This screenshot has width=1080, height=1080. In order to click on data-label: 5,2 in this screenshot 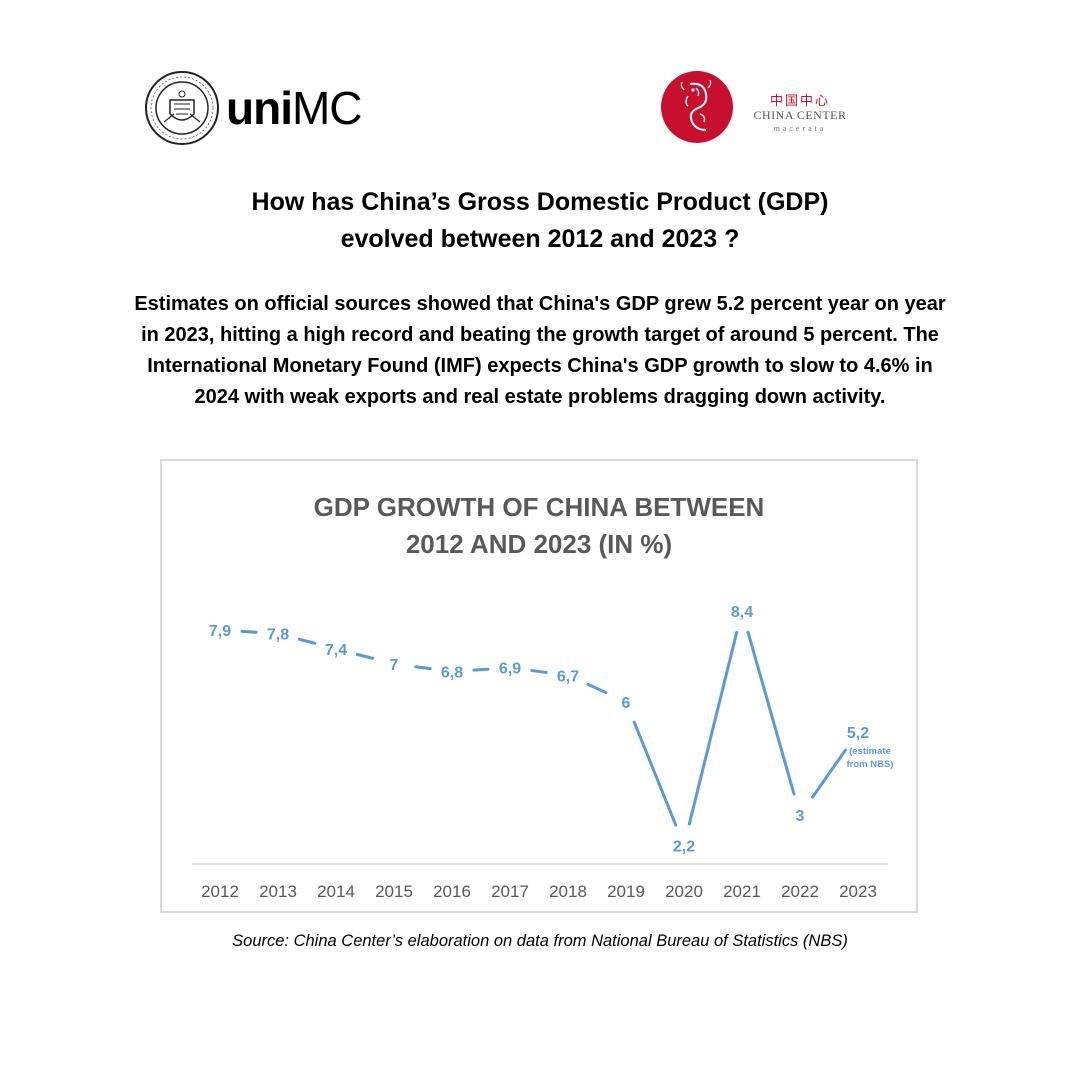, I will do `click(858, 733)`.